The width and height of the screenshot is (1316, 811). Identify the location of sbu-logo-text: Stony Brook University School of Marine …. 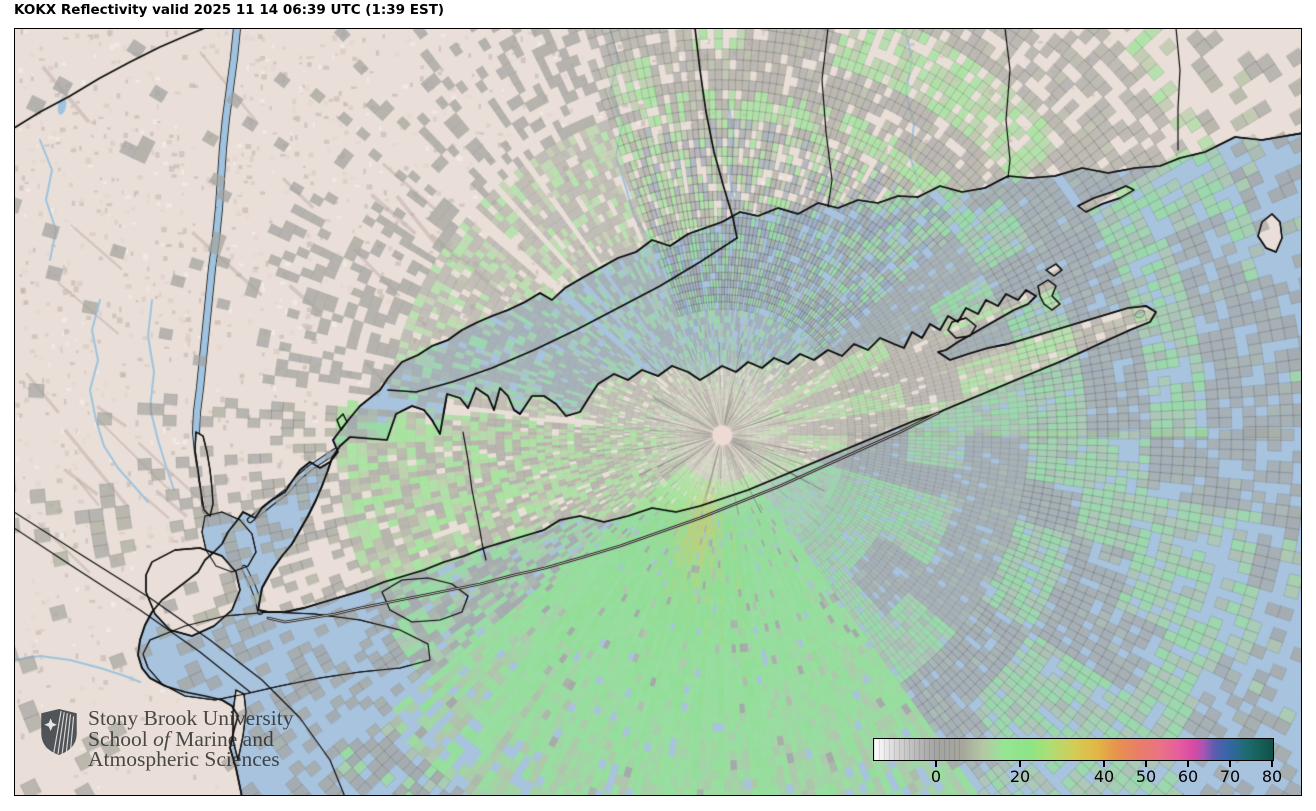
(190, 739).